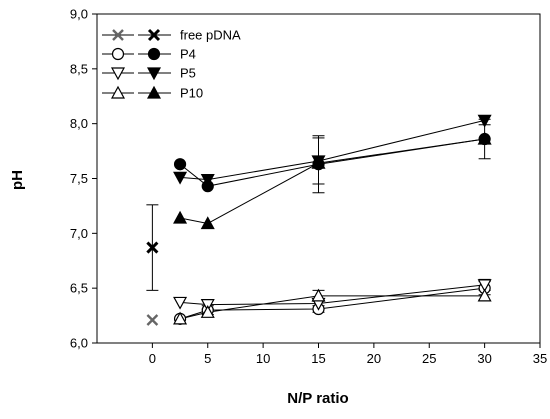 This screenshot has width=550, height=419. I want to click on y-tick-label-5: 8,5, so click(79, 68).